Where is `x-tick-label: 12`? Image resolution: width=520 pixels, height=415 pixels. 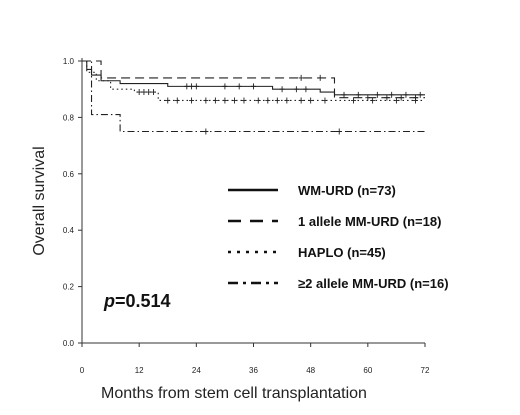
x-tick-label: 12 is located at coordinates (139, 370).